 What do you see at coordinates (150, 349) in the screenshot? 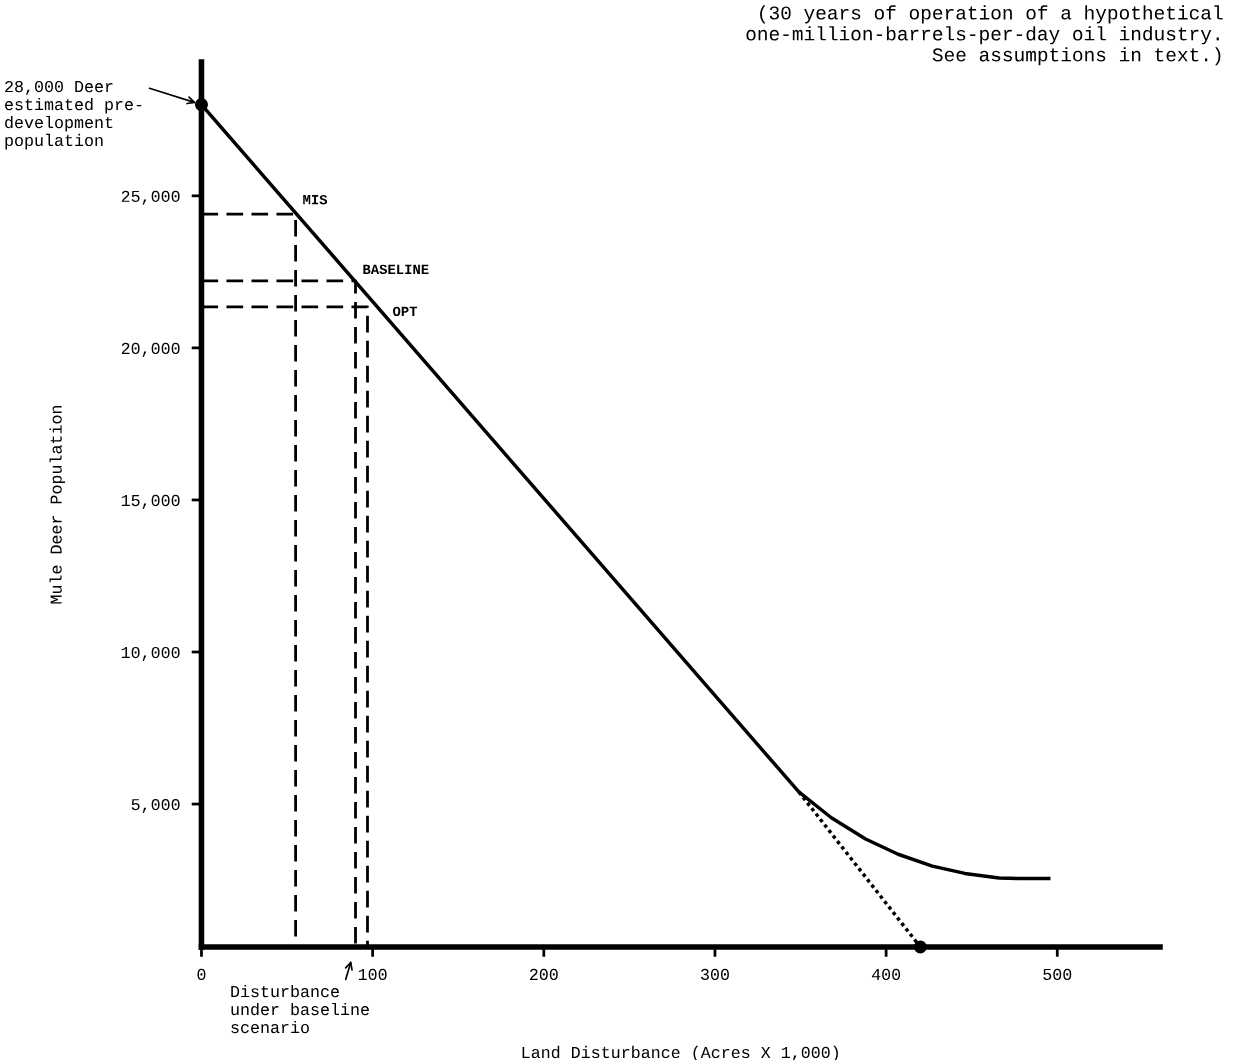
I see `y-tick-label: 20,000` at bounding box center [150, 349].